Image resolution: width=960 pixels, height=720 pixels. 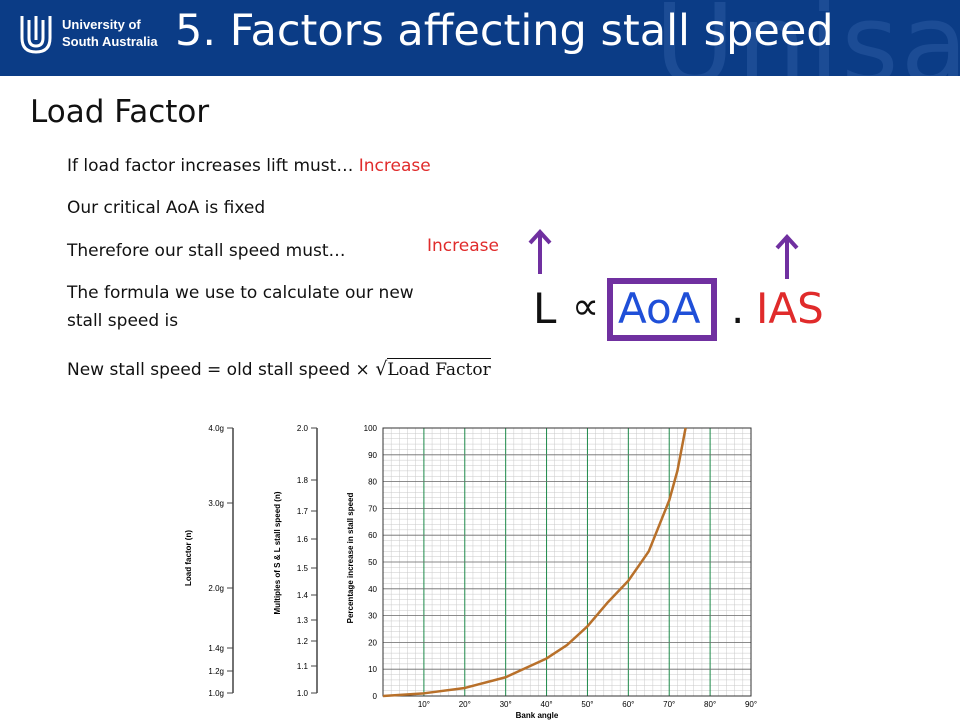 What do you see at coordinates (218, 370) in the screenshot?
I see `stall-formula-text: New stall speed = old stall speed ×` at bounding box center [218, 370].